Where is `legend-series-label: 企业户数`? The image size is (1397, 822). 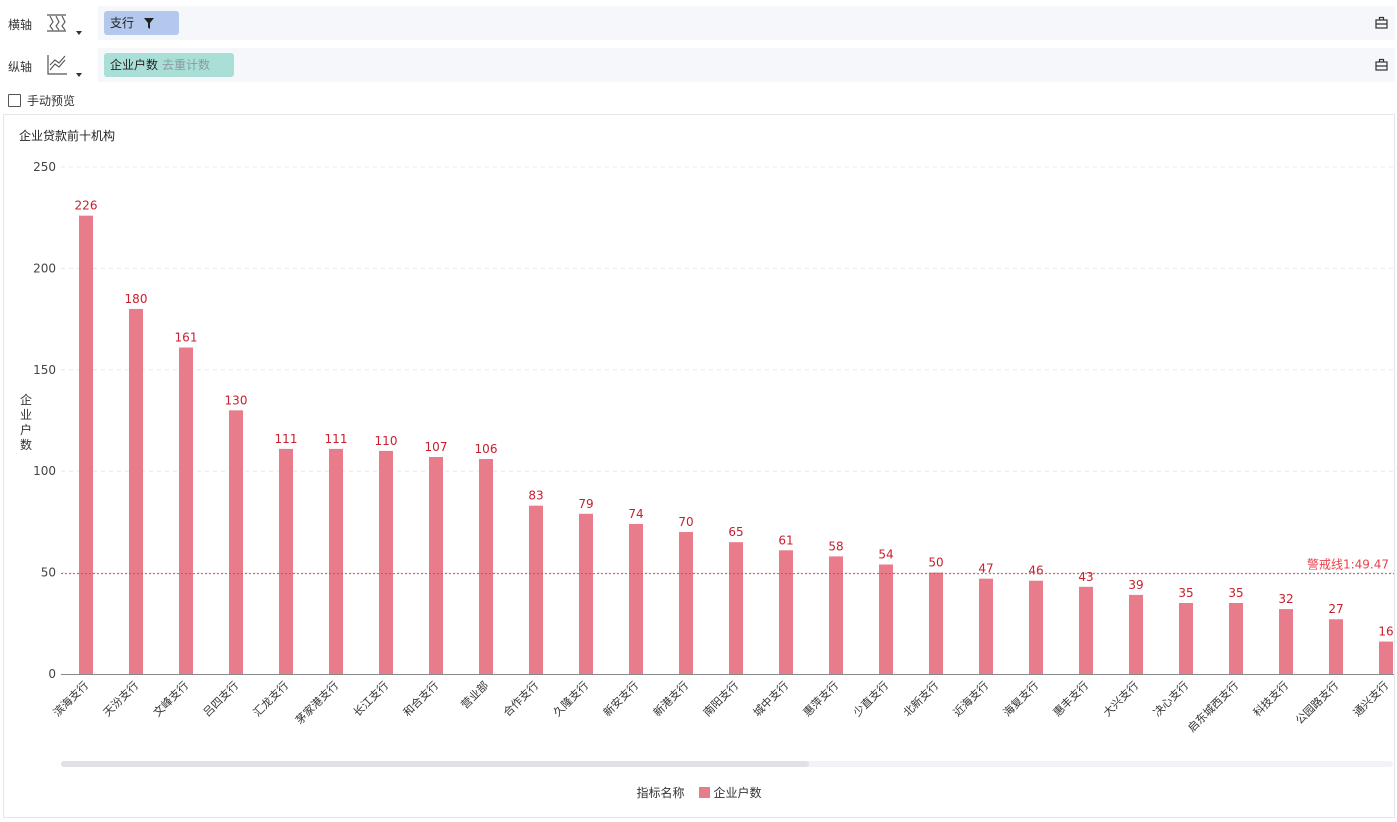 legend-series-label: 企业户数 is located at coordinates (737, 793).